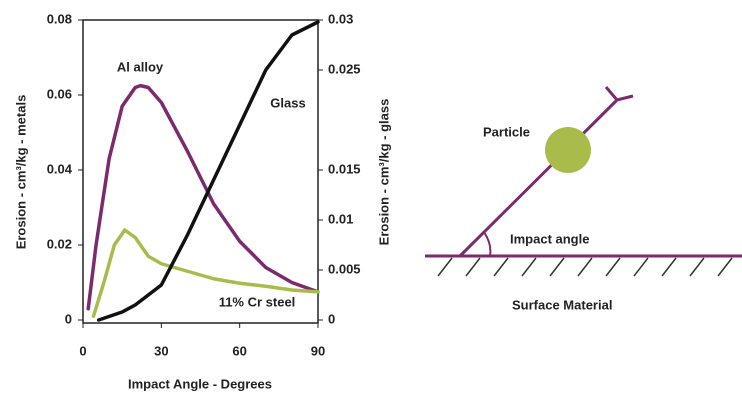 The image size is (742, 406). Describe the element at coordinates (538, 178) in the screenshot. I see `trajectory` at that location.